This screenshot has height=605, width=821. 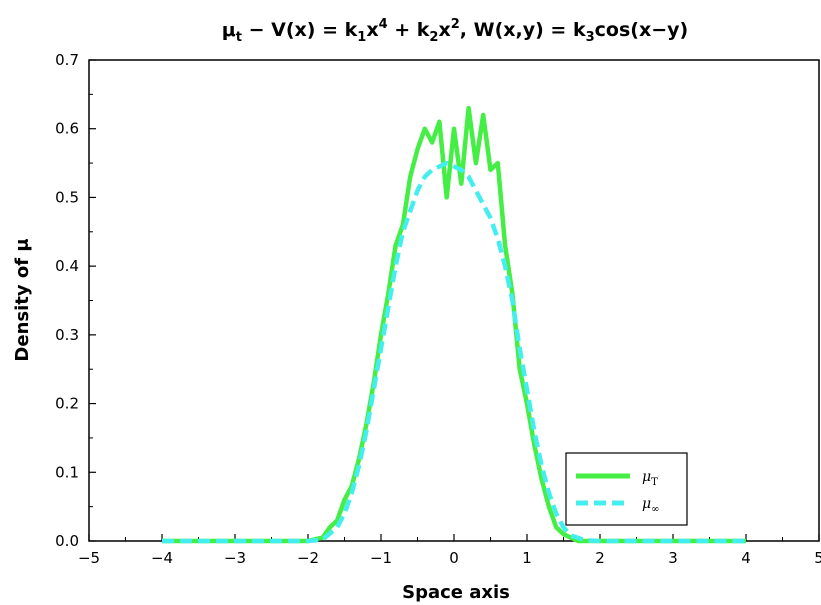 I want to click on x-tick-label: −5, so click(x=89, y=558).